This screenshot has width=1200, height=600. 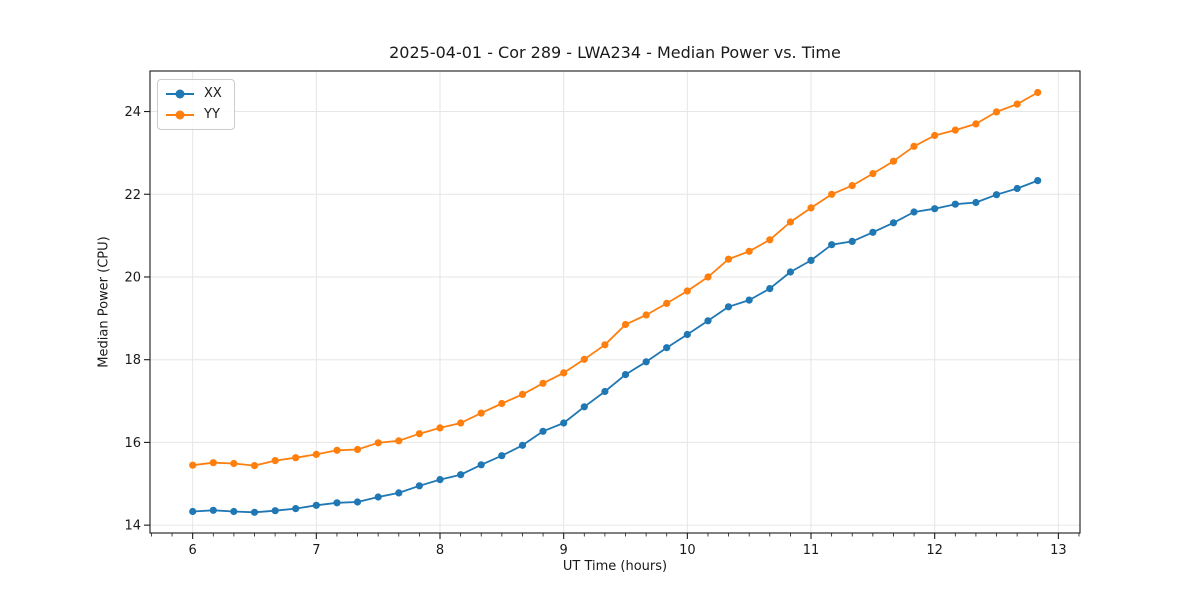 I want to click on legend-swatch-xx, so click(x=180, y=94).